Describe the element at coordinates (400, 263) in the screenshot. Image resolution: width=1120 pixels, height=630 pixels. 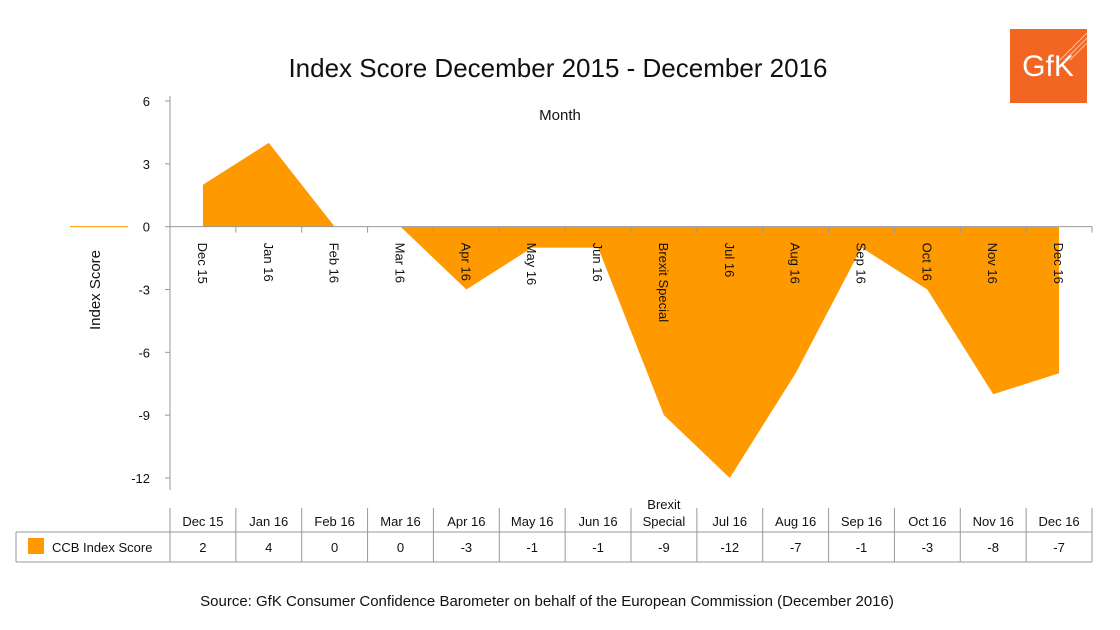
I see `x-tick-label: Mar 16` at that location.